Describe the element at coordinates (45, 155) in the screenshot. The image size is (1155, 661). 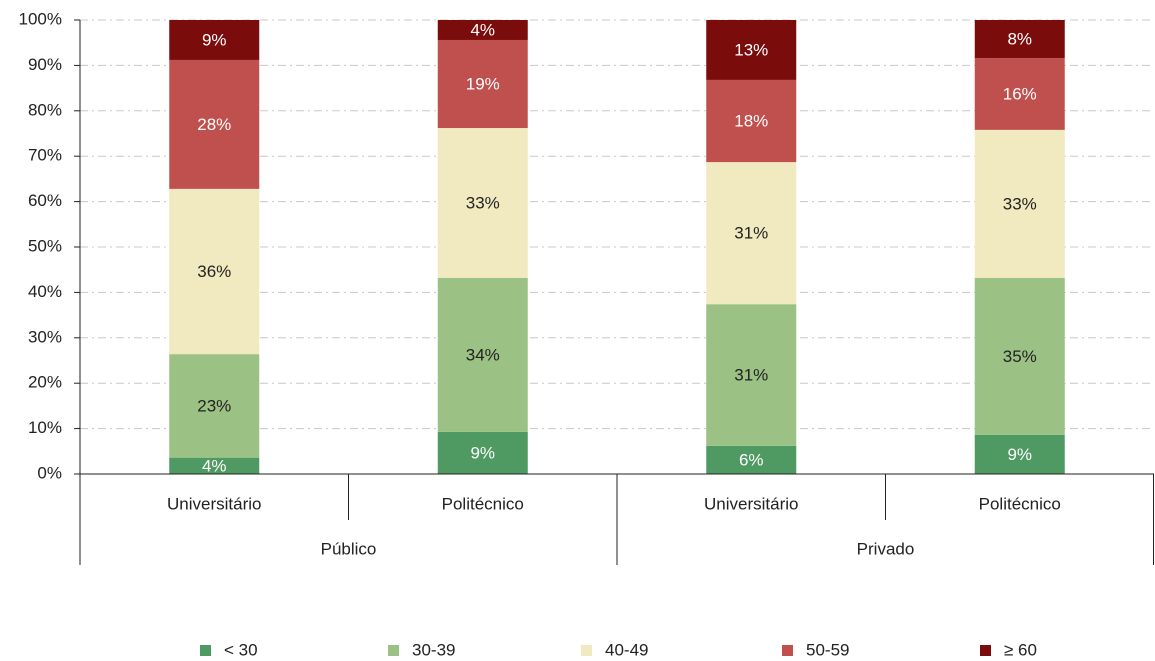
I see `y-tick-label: 70%` at that location.